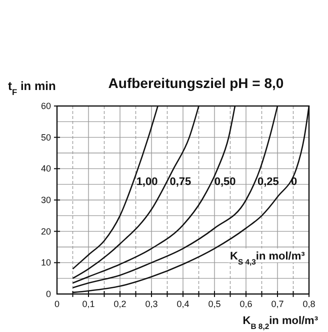 The width and height of the screenshot is (328, 332). What do you see at coordinates (183, 304) in the screenshot?
I see `x-tick-label: 0,4` at bounding box center [183, 304].